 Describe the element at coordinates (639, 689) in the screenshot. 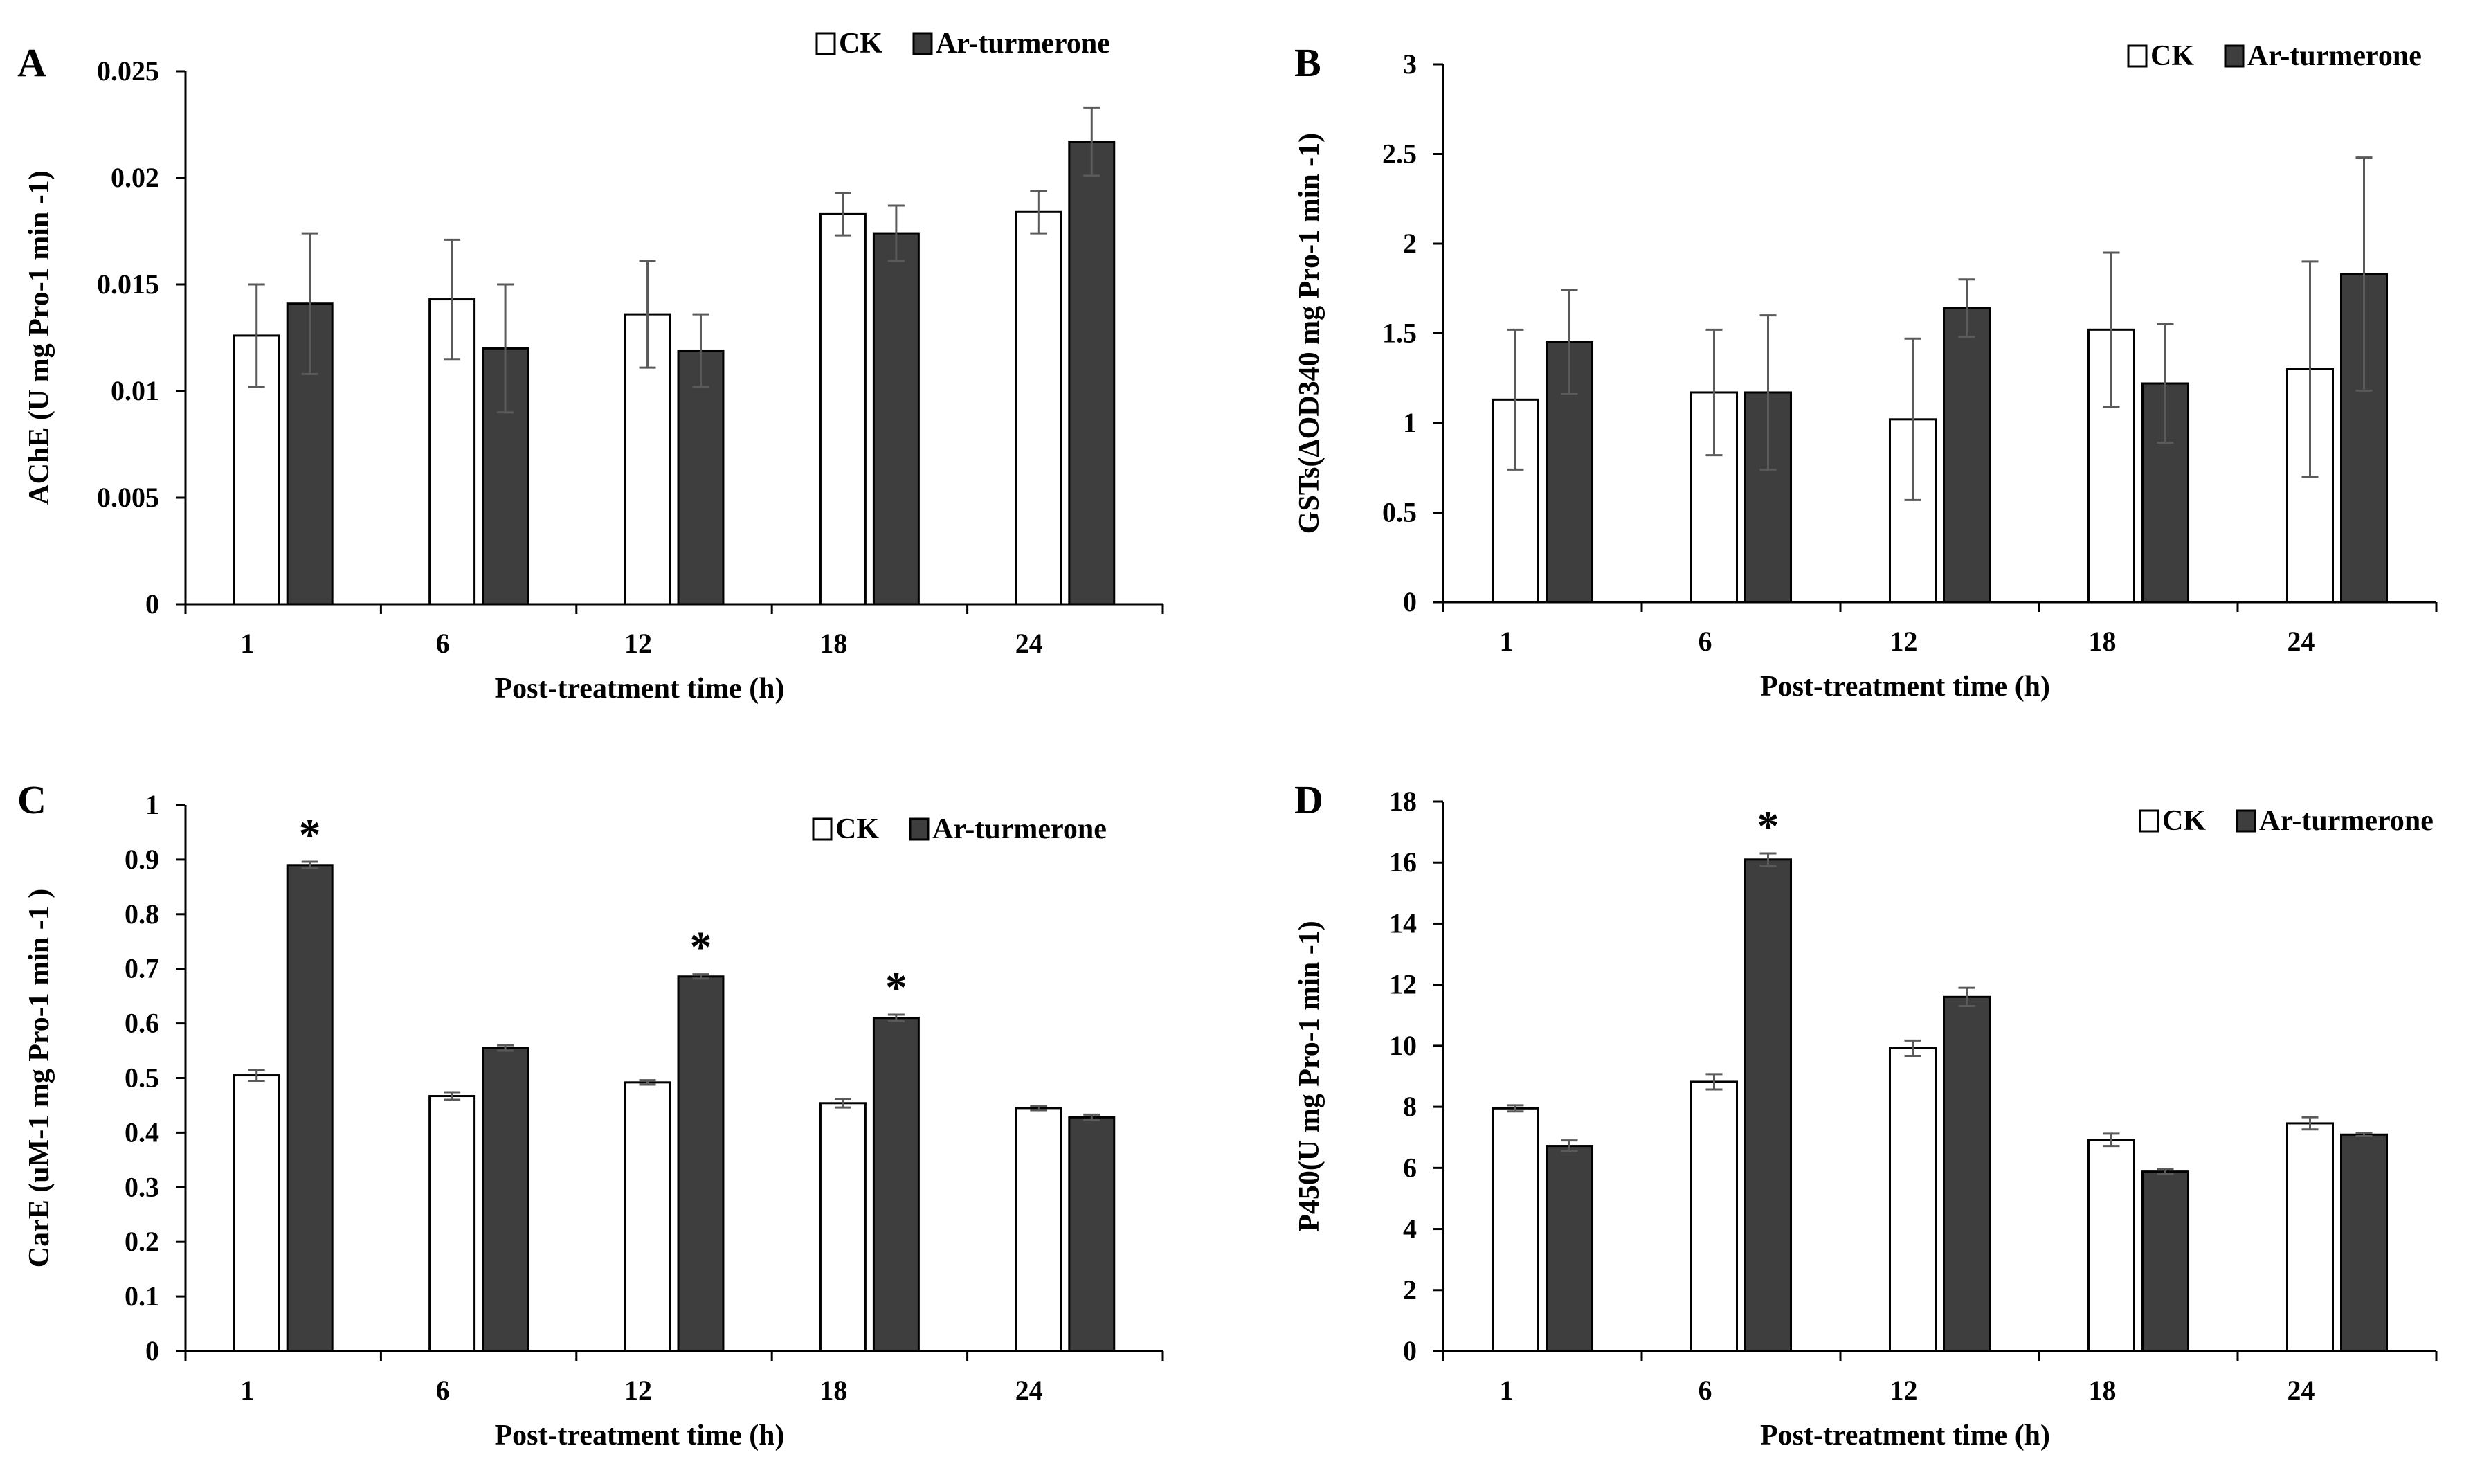

I see `panel-a-x-title: Post-treatment time (h)` at that location.